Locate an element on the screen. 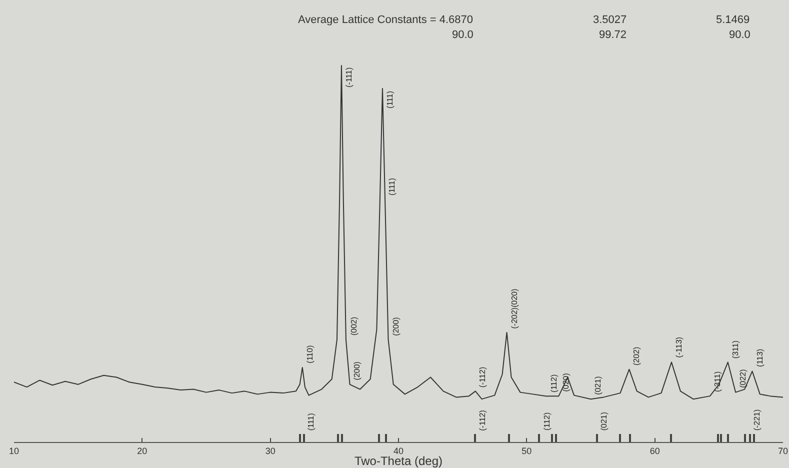  x-tick-label: 60 is located at coordinates (655, 451).